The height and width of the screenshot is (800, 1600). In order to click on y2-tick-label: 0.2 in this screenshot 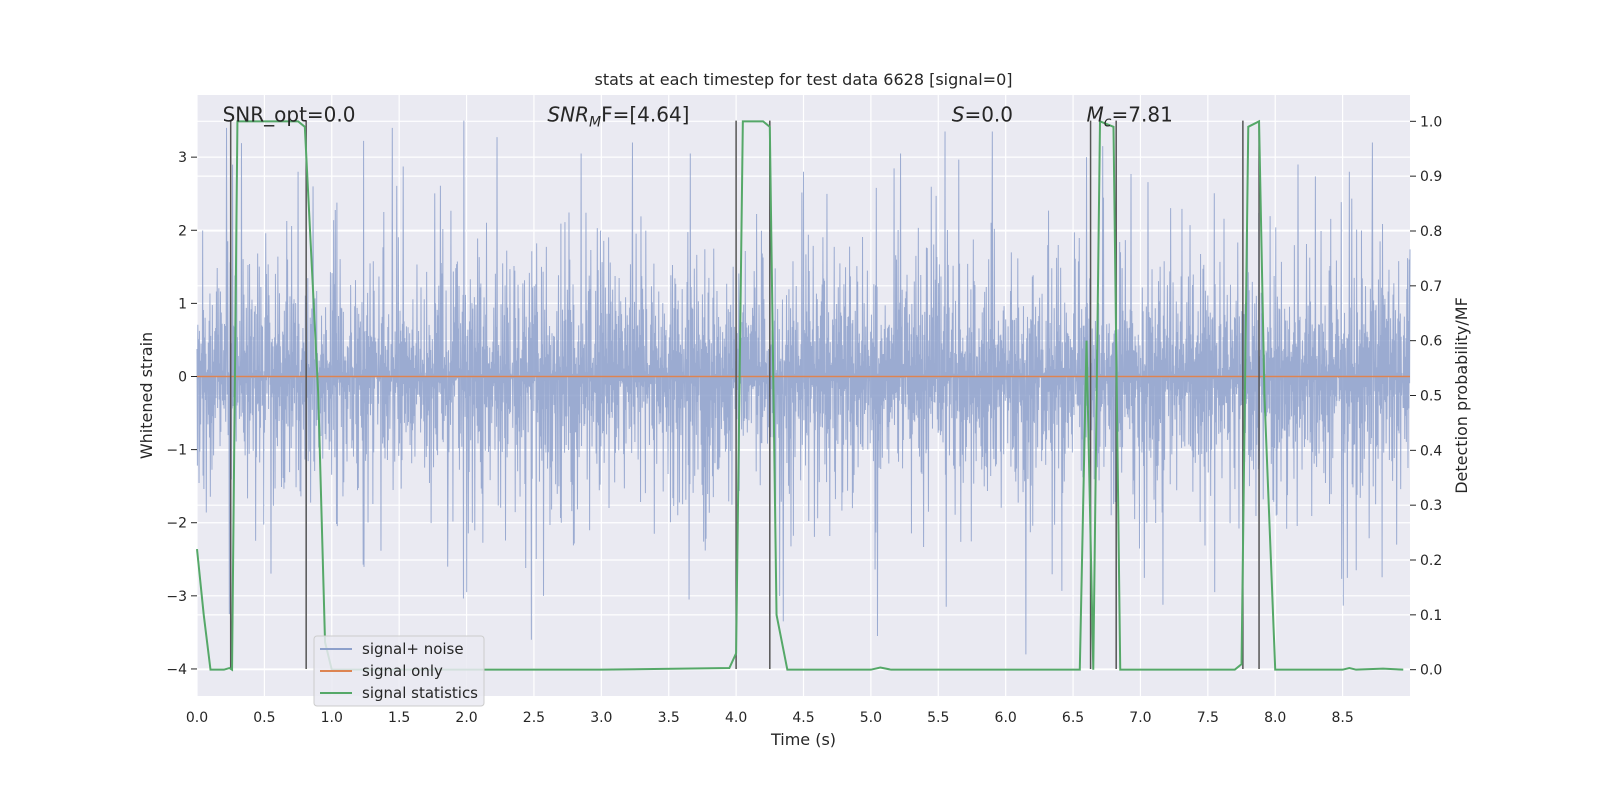, I will do `click(1431, 561)`.